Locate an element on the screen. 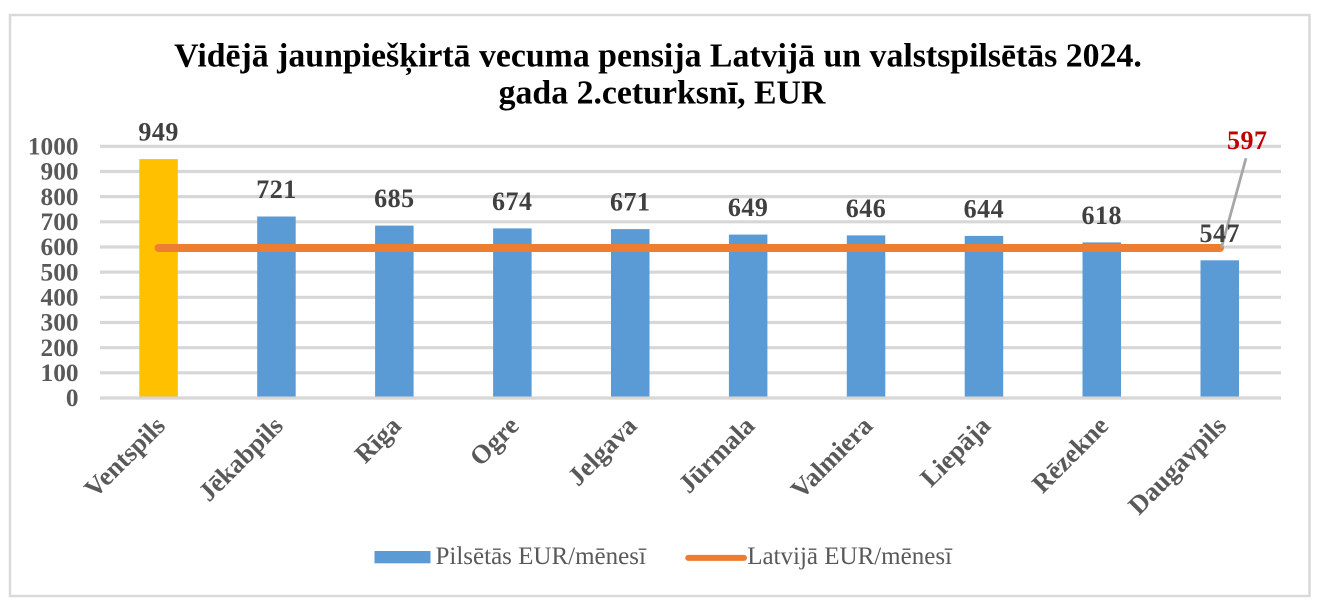 This screenshot has width=1328, height=610. svg-text: 685 is located at coordinates (394, 198).